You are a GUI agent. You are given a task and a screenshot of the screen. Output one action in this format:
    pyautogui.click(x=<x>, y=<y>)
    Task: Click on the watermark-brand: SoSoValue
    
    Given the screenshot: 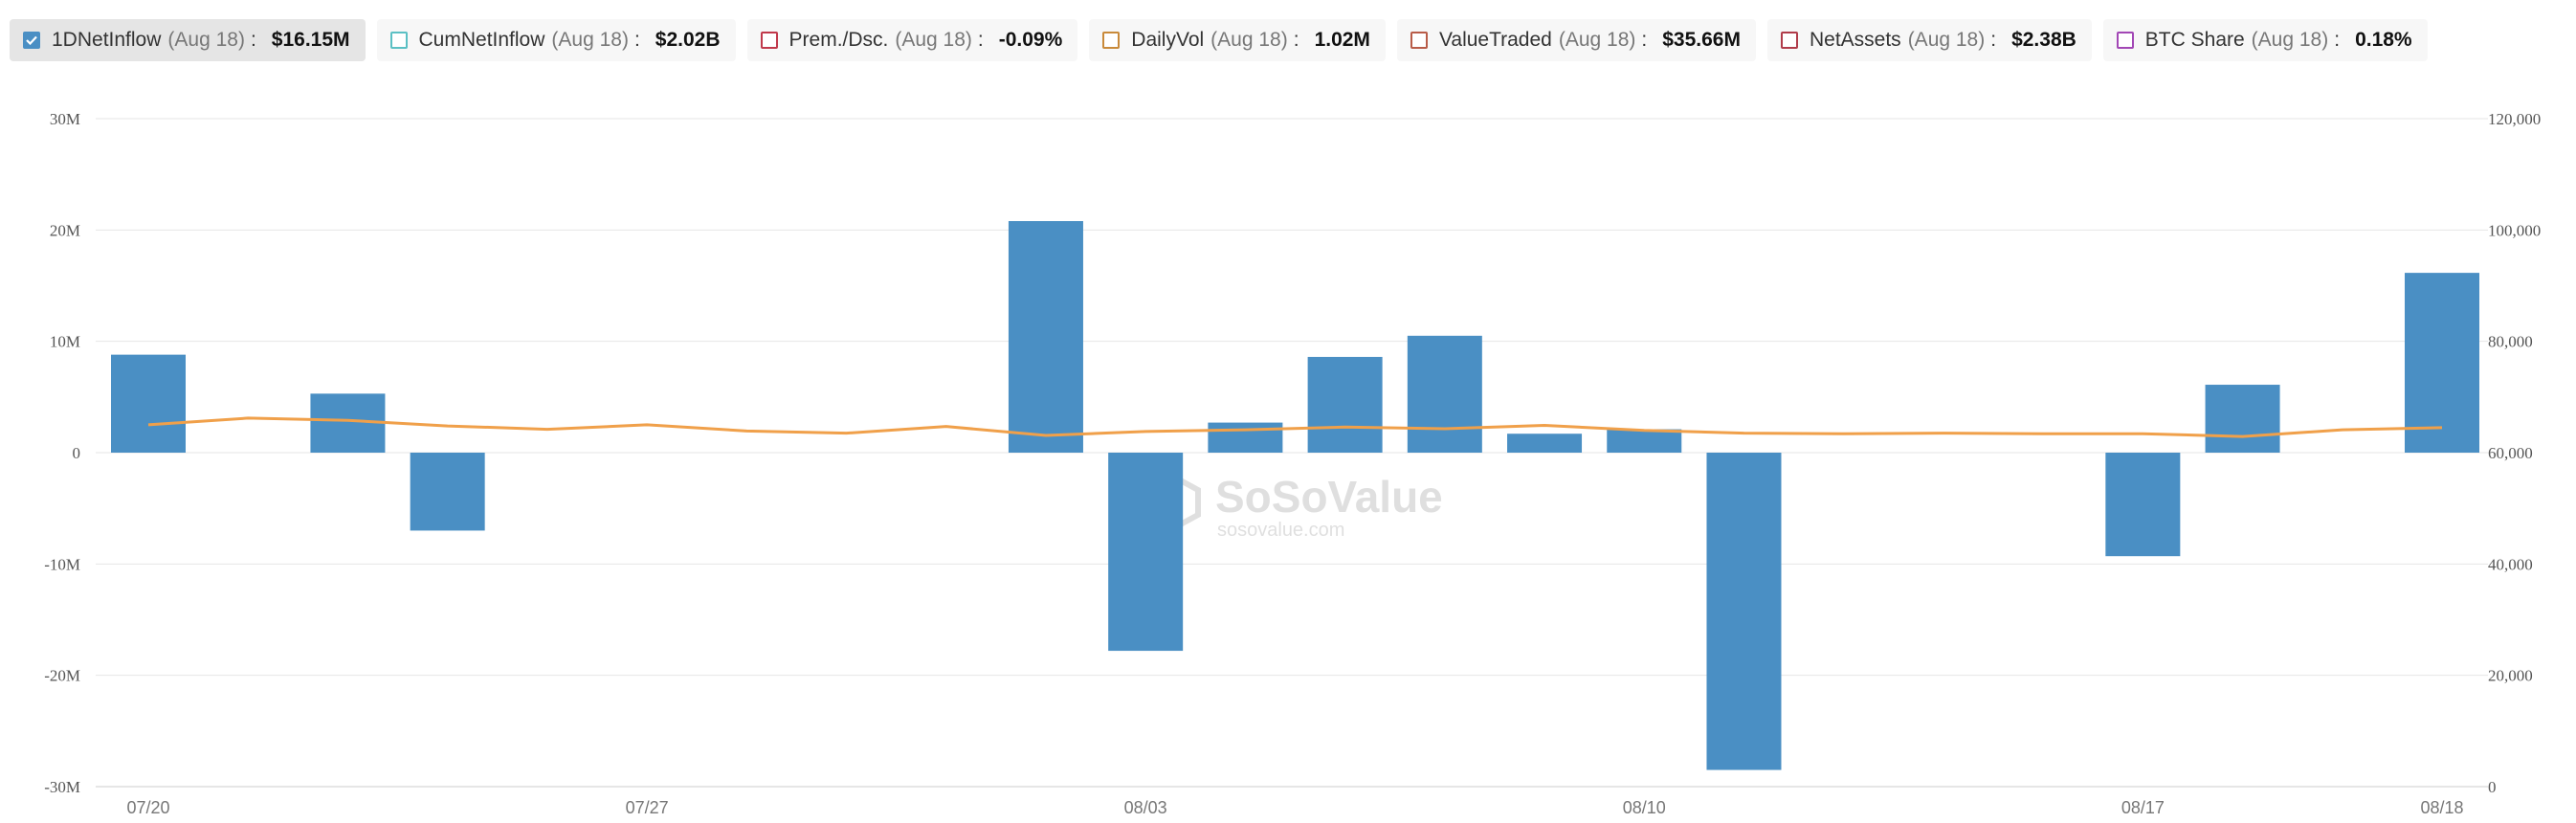 What is the action you would take?
    pyautogui.click(x=1329, y=497)
    